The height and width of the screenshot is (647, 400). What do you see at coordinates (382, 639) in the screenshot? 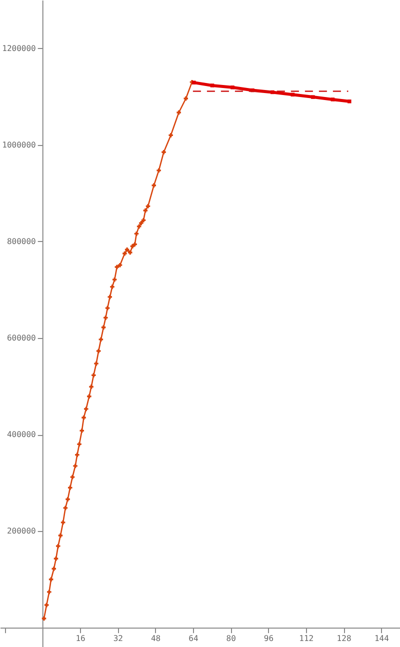
I see `x-tick-label: 144` at bounding box center [382, 639].